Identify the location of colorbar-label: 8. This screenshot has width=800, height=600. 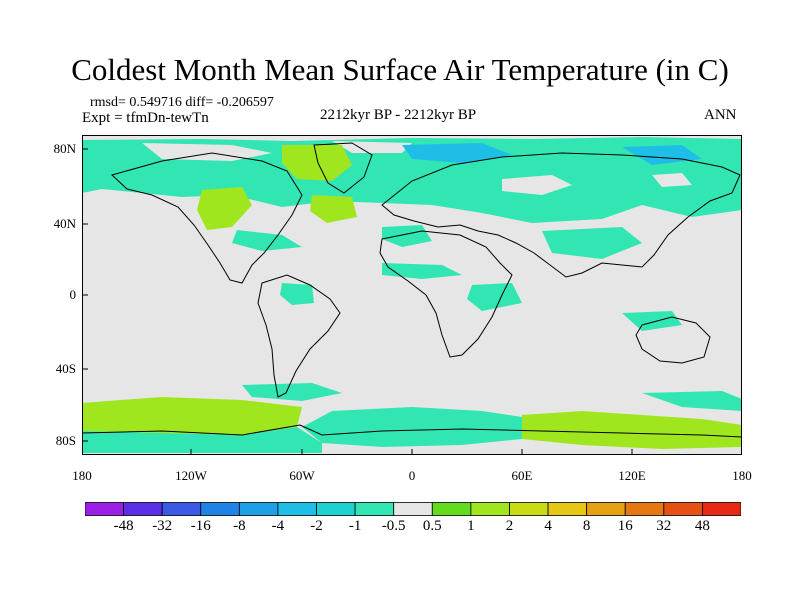
(586, 526).